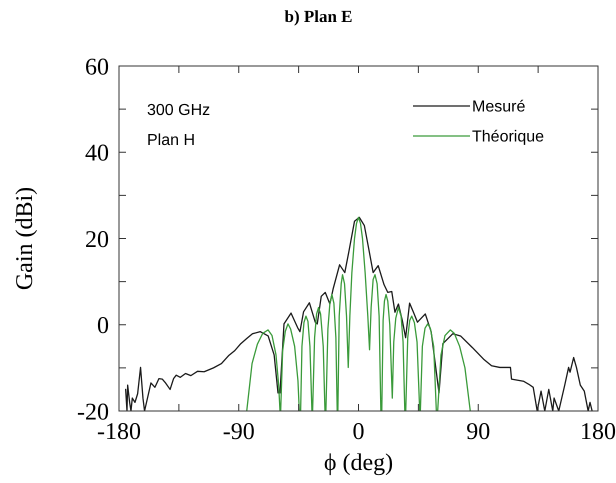 The height and width of the screenshot is (483, 616). I want to click on x-tick-label: 90, so click(478, 432).